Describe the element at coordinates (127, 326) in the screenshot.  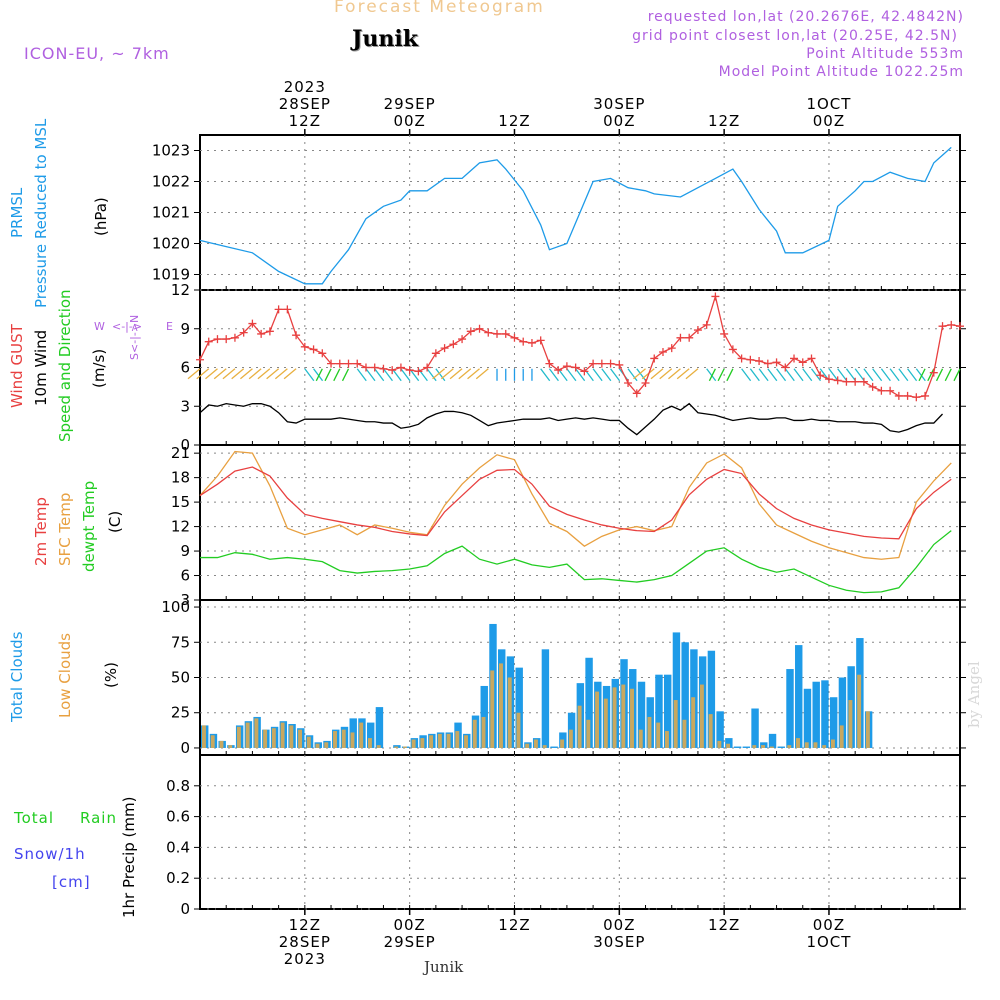
I see `compass-mid: <-|->` at that location.